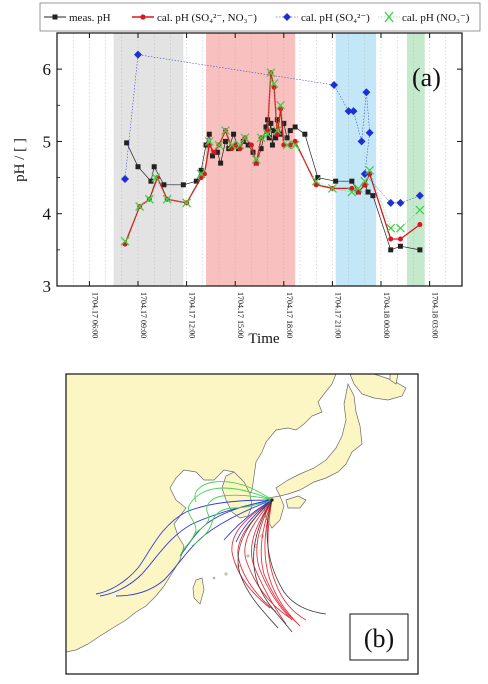  What do you see at coordinates (94, 315) in the screenshot?
I see `x-tick-label-0: 1704.17 06:00` at bounding box center [94, 315].